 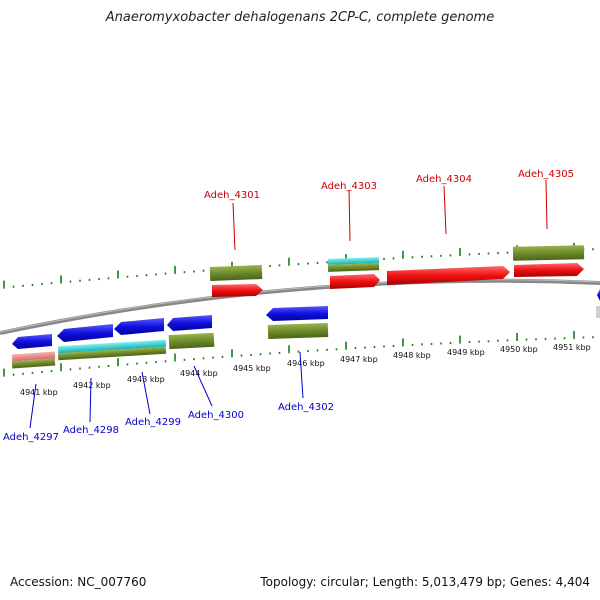 What do you see at coordinates (306, 363) in the screenshot?
I see `kbp-tick-label: 4946 kbp` at bounding box center [306, 363].